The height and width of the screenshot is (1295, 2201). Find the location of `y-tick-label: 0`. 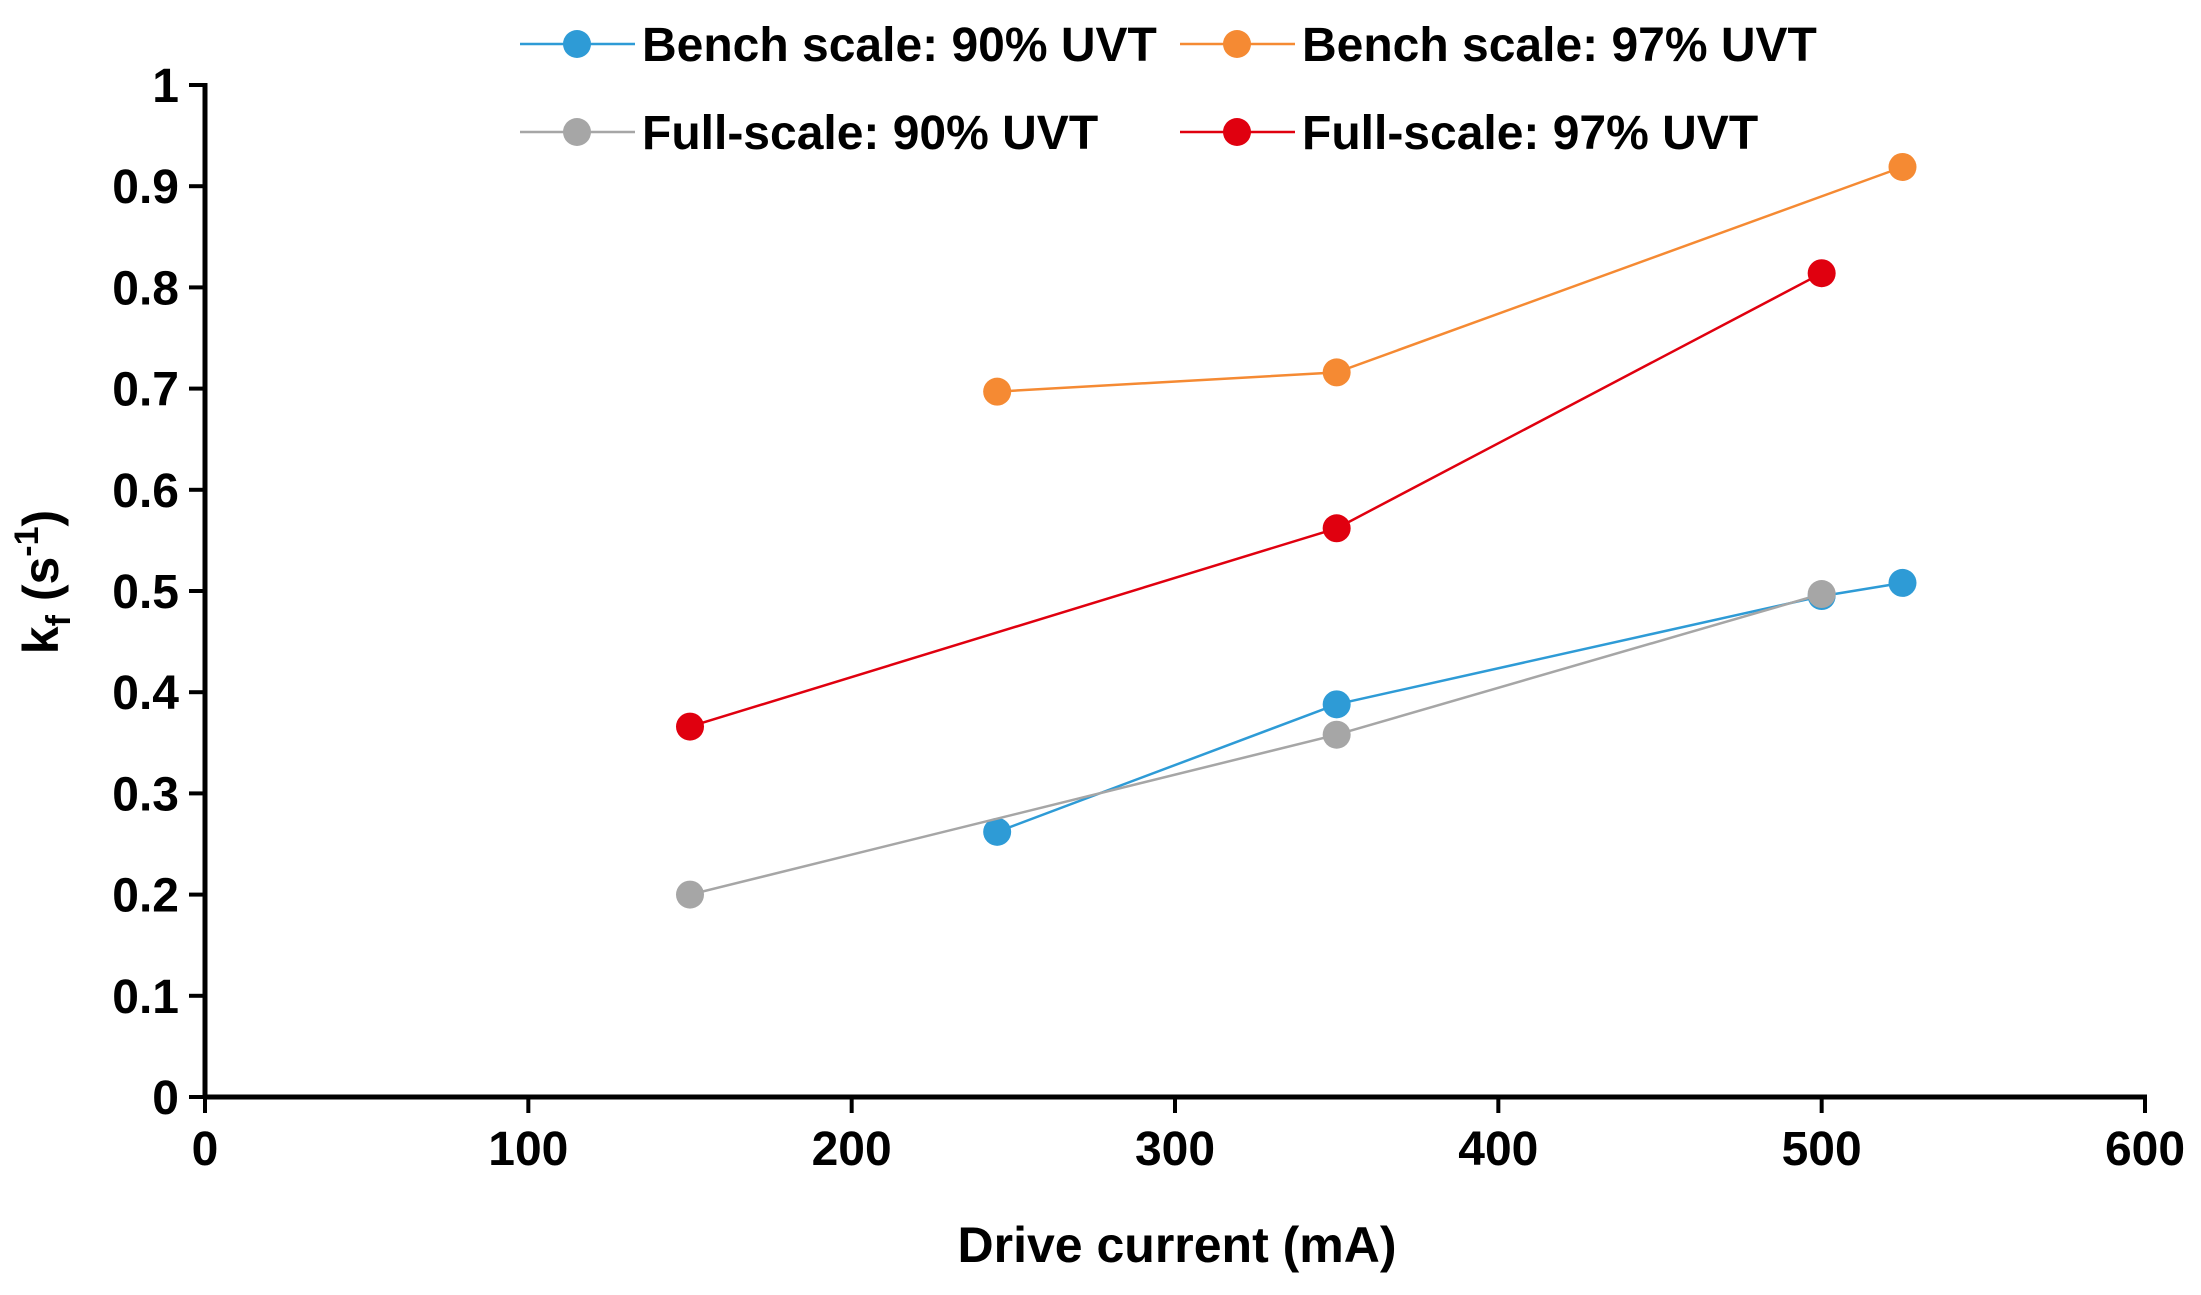

y-tick-label: 0 is located at coordinates (165, 1098).